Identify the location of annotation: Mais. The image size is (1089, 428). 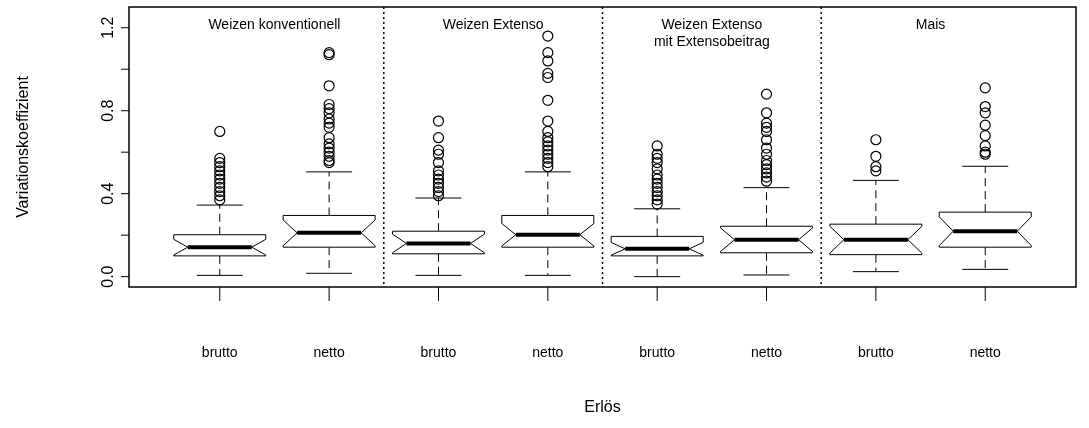
(930, 24).